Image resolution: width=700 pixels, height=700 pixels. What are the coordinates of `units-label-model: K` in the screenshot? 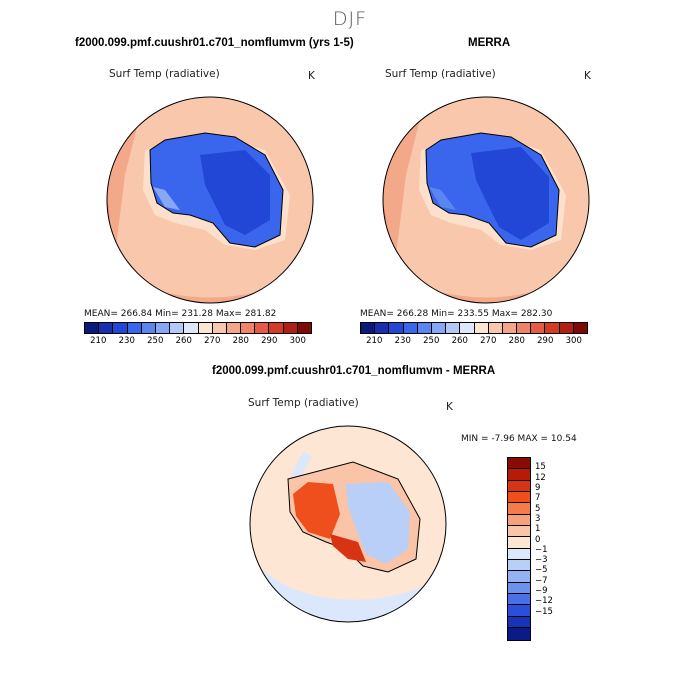 It's located at (311, 76).